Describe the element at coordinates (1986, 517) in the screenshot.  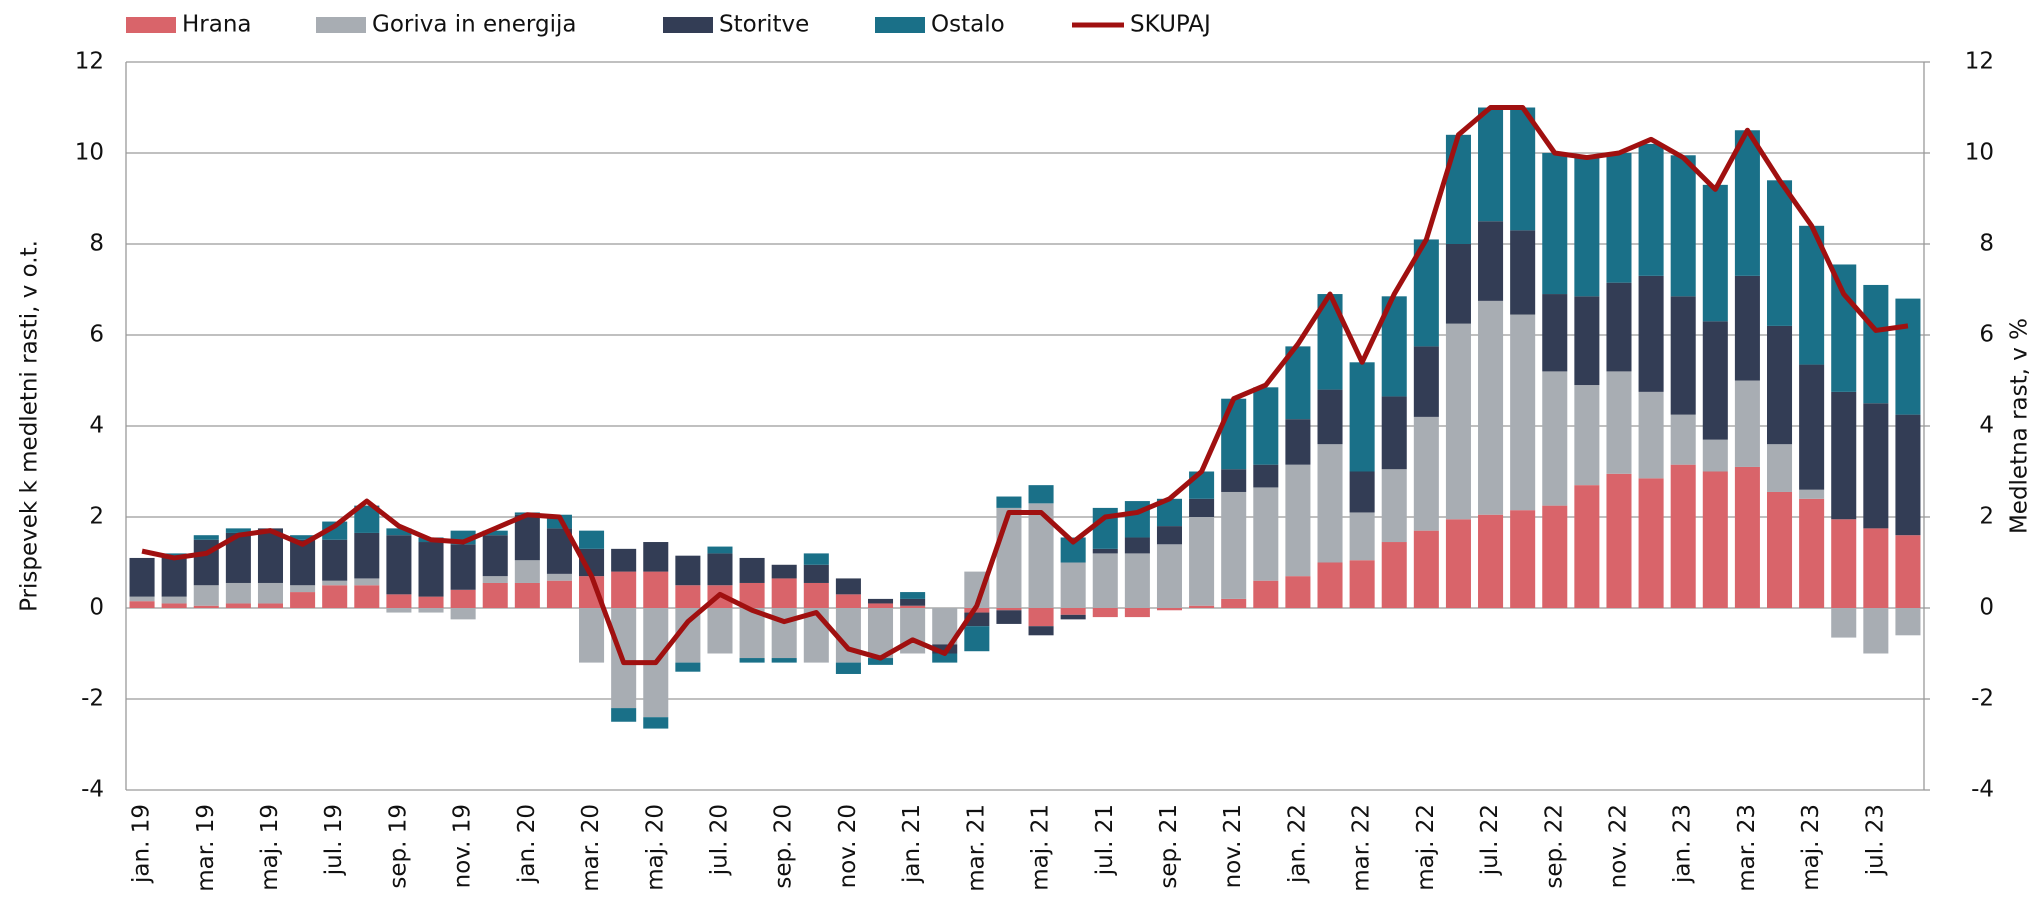
I see `y2-tick-label: 2` at that location.